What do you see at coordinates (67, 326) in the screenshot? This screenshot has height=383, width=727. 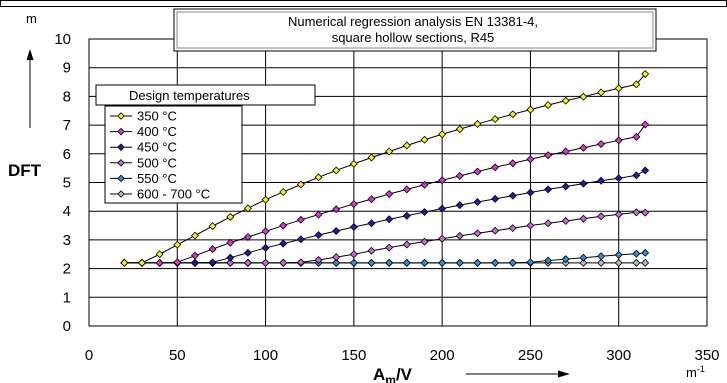 I see `y-tick-label: 0` at bounding box center [67, 326].